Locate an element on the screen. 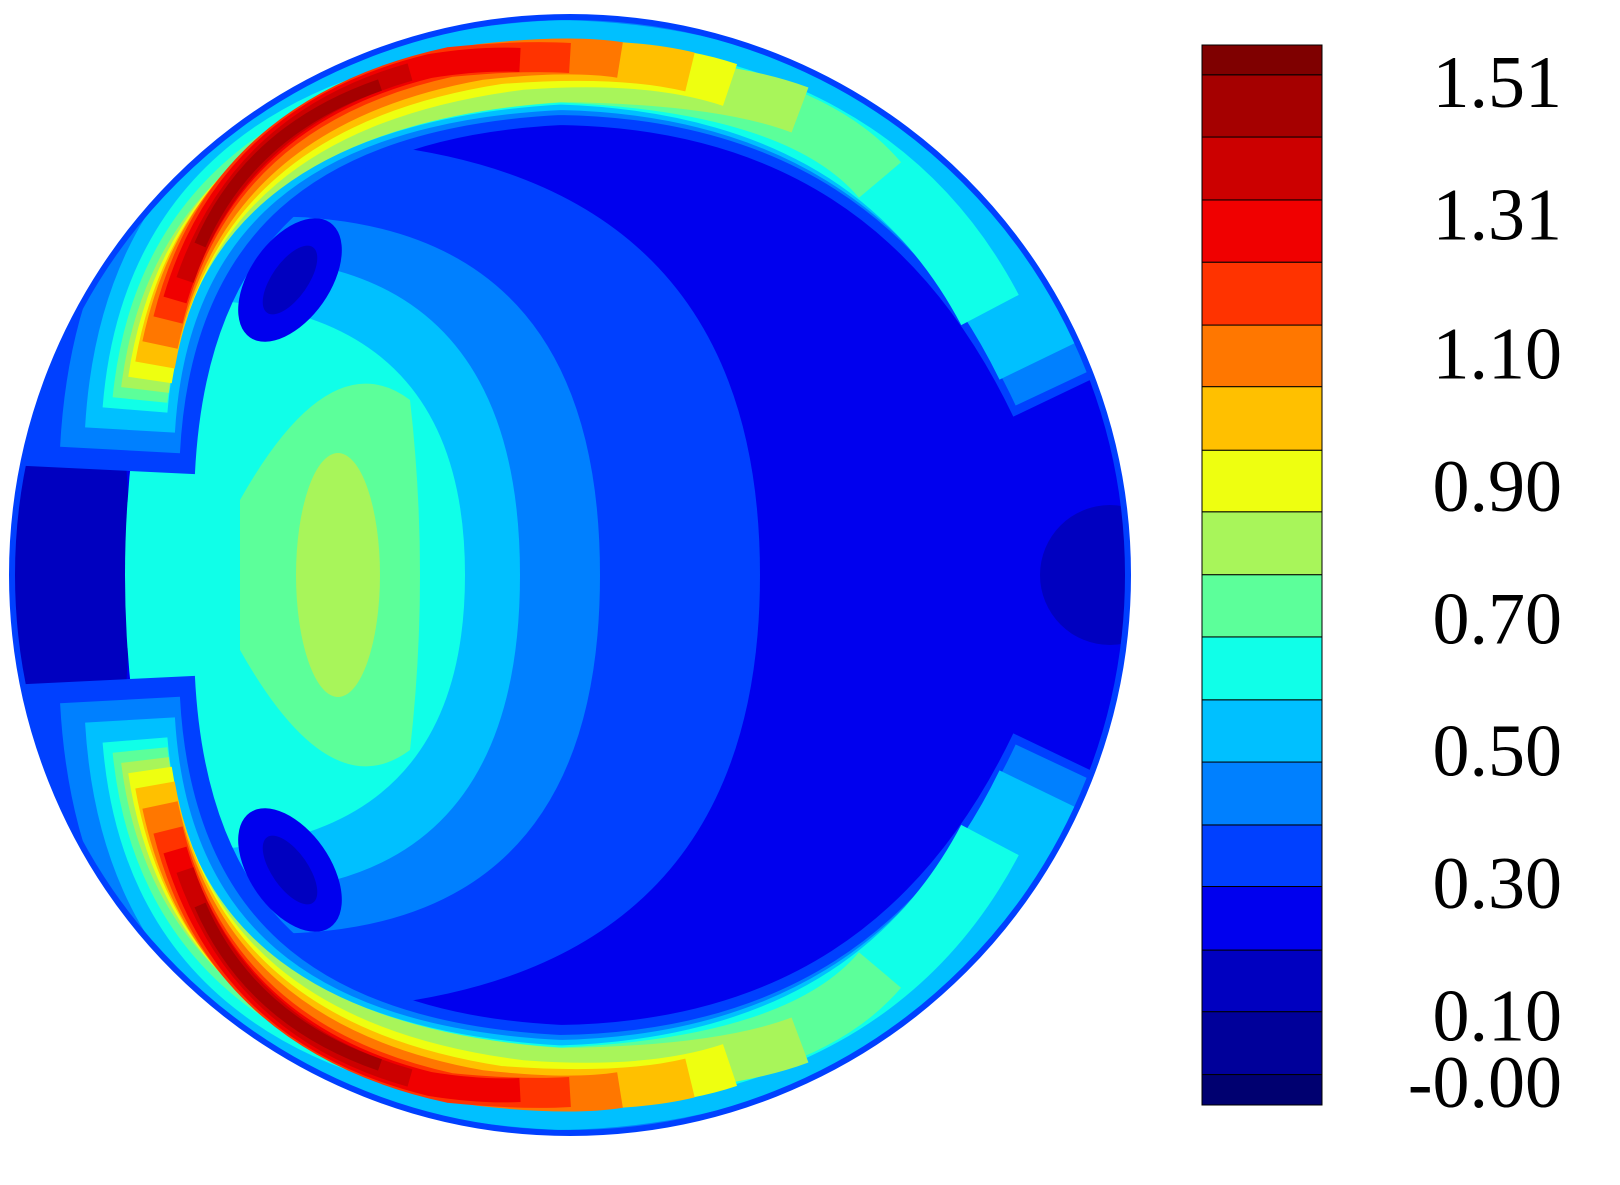 This screenshot has height=1185, width=1620. colorbar-tick-label: 1.51 is located at coordinates (1498, 83).